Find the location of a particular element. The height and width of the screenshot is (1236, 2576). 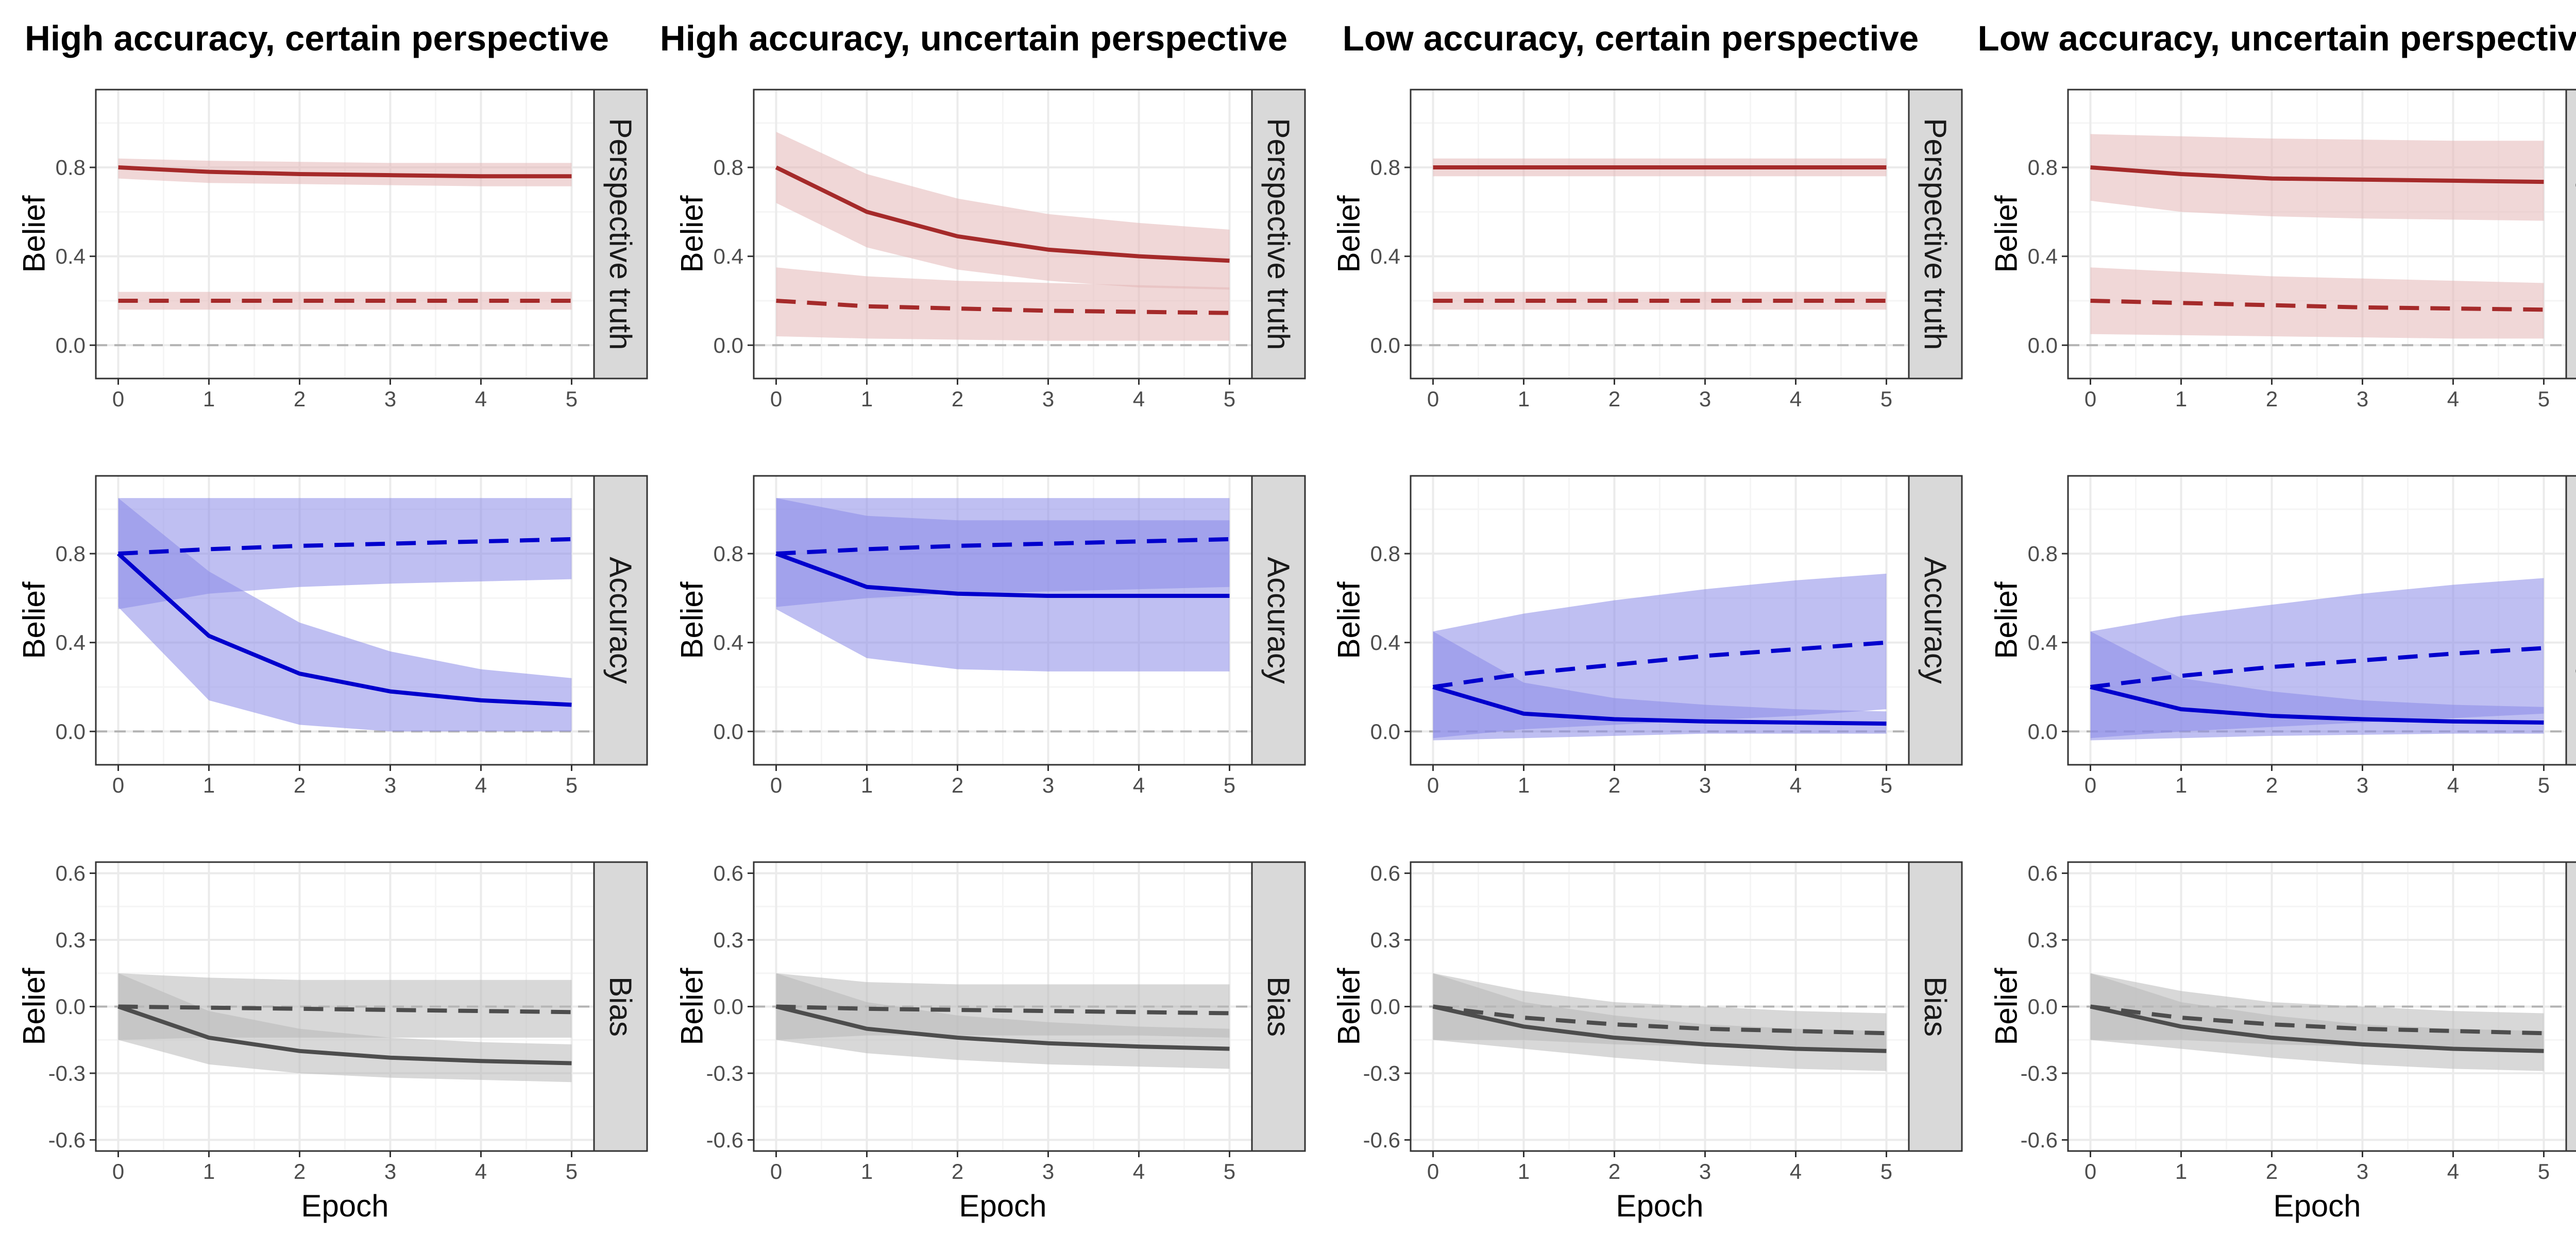

facet-panel: Perspective truth 0.0 0.4 0.8 0 1 2 3 4 5 Belief is located at coordinates (990, 250).